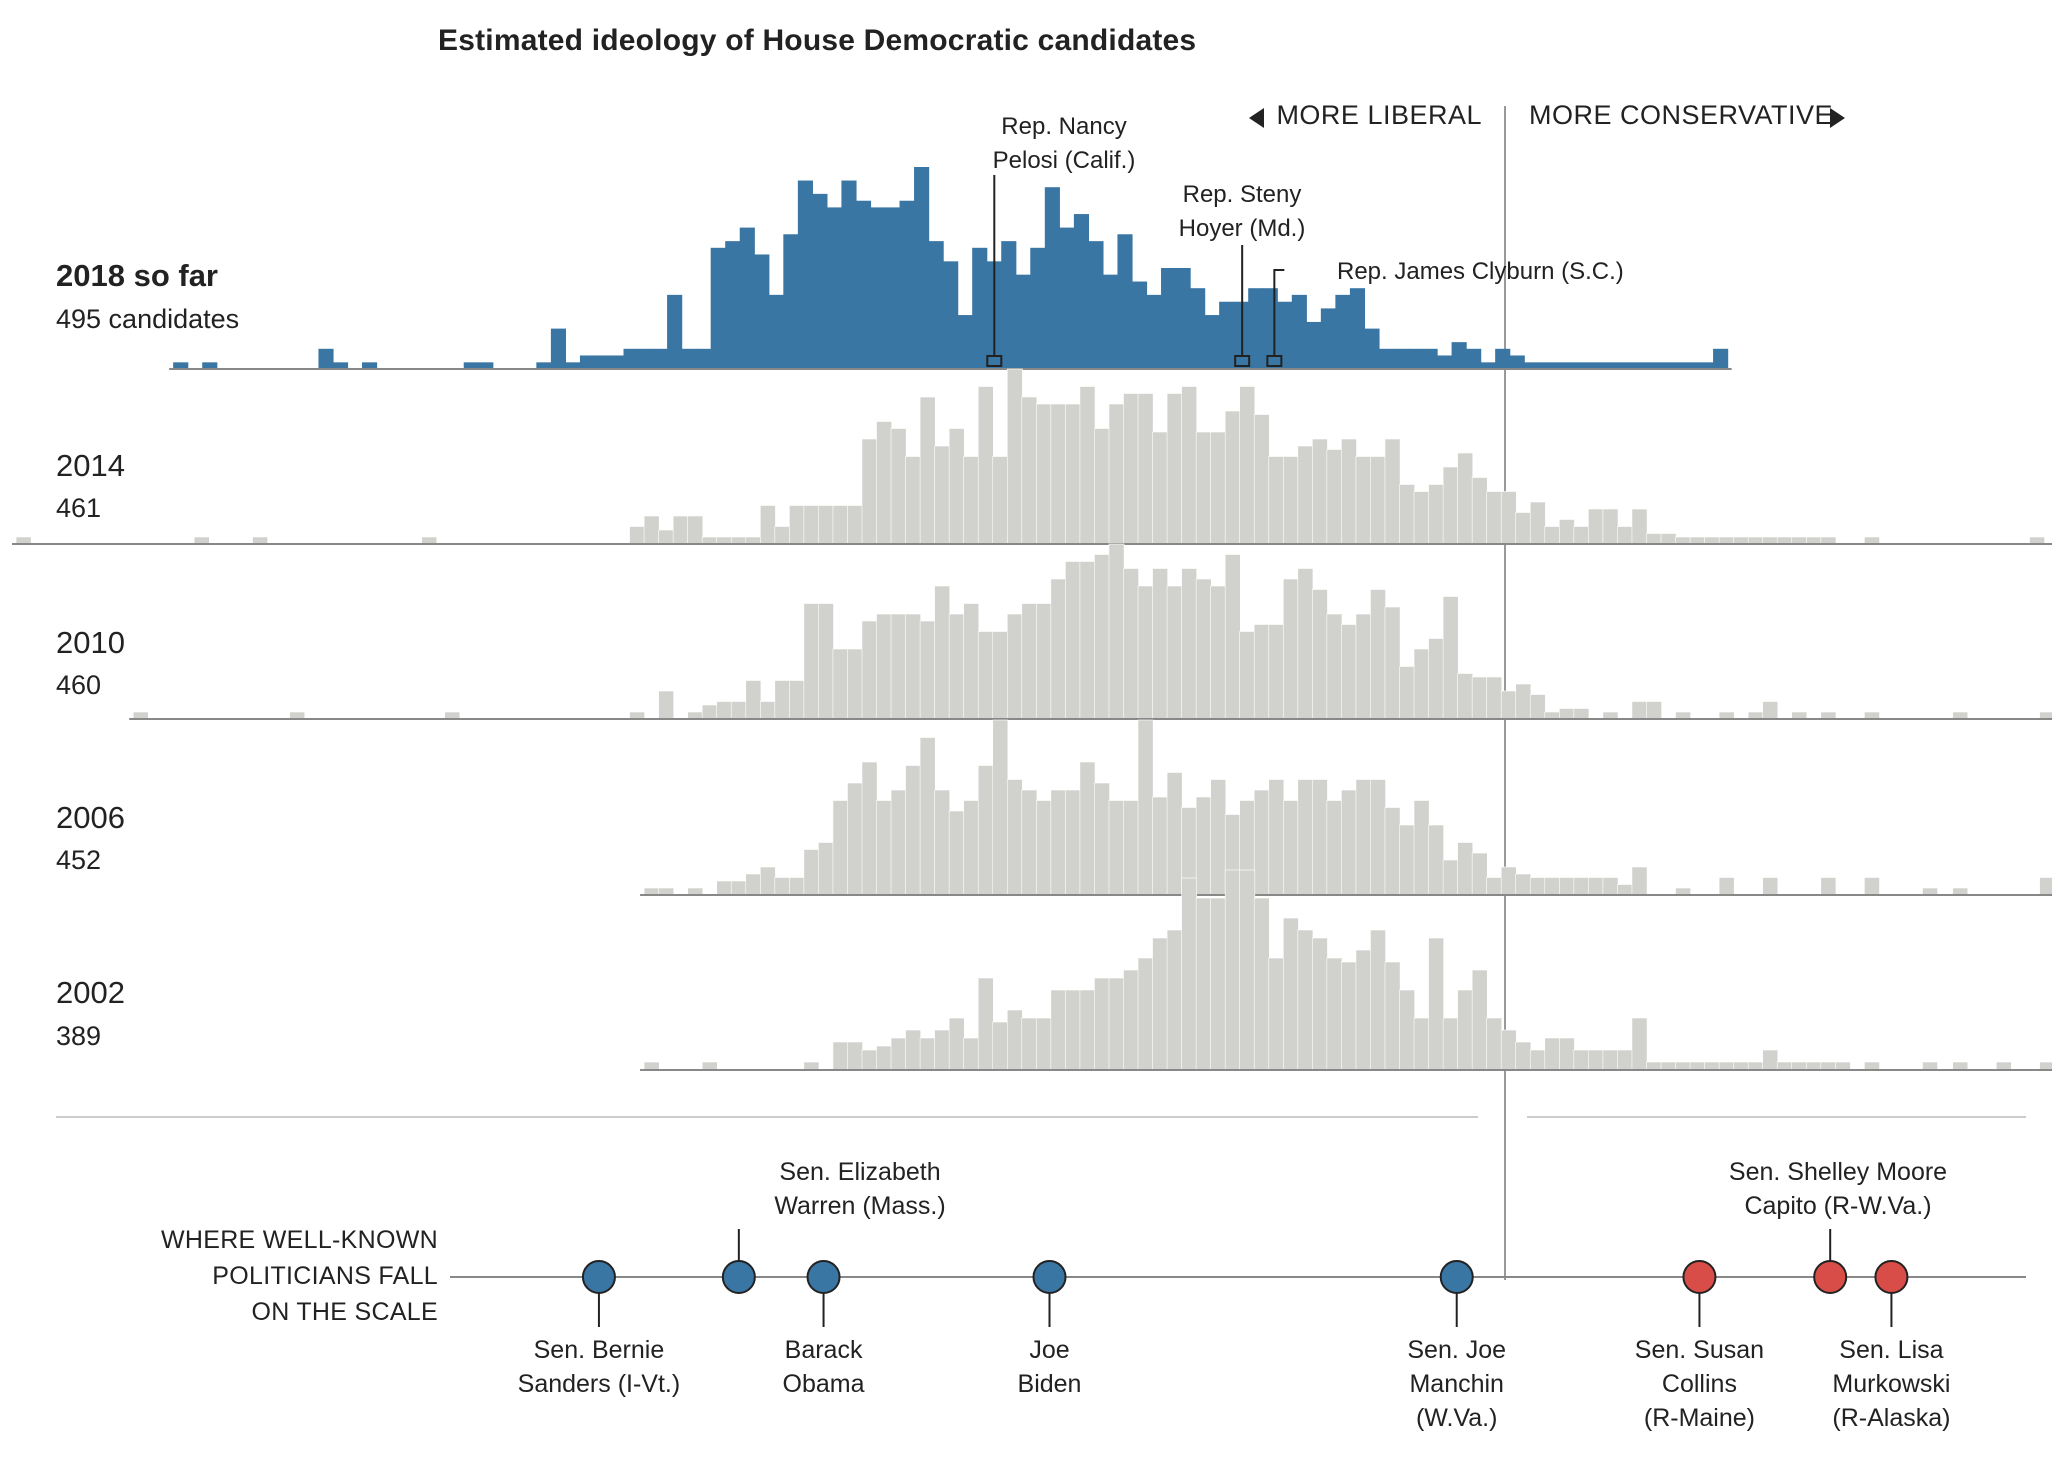 The image size is (2052, 1461). Describe the element at coordinates (1681, 115) in the screenshot. I see `more-conservative-label: MORE CONSERVATIVE` at that location.